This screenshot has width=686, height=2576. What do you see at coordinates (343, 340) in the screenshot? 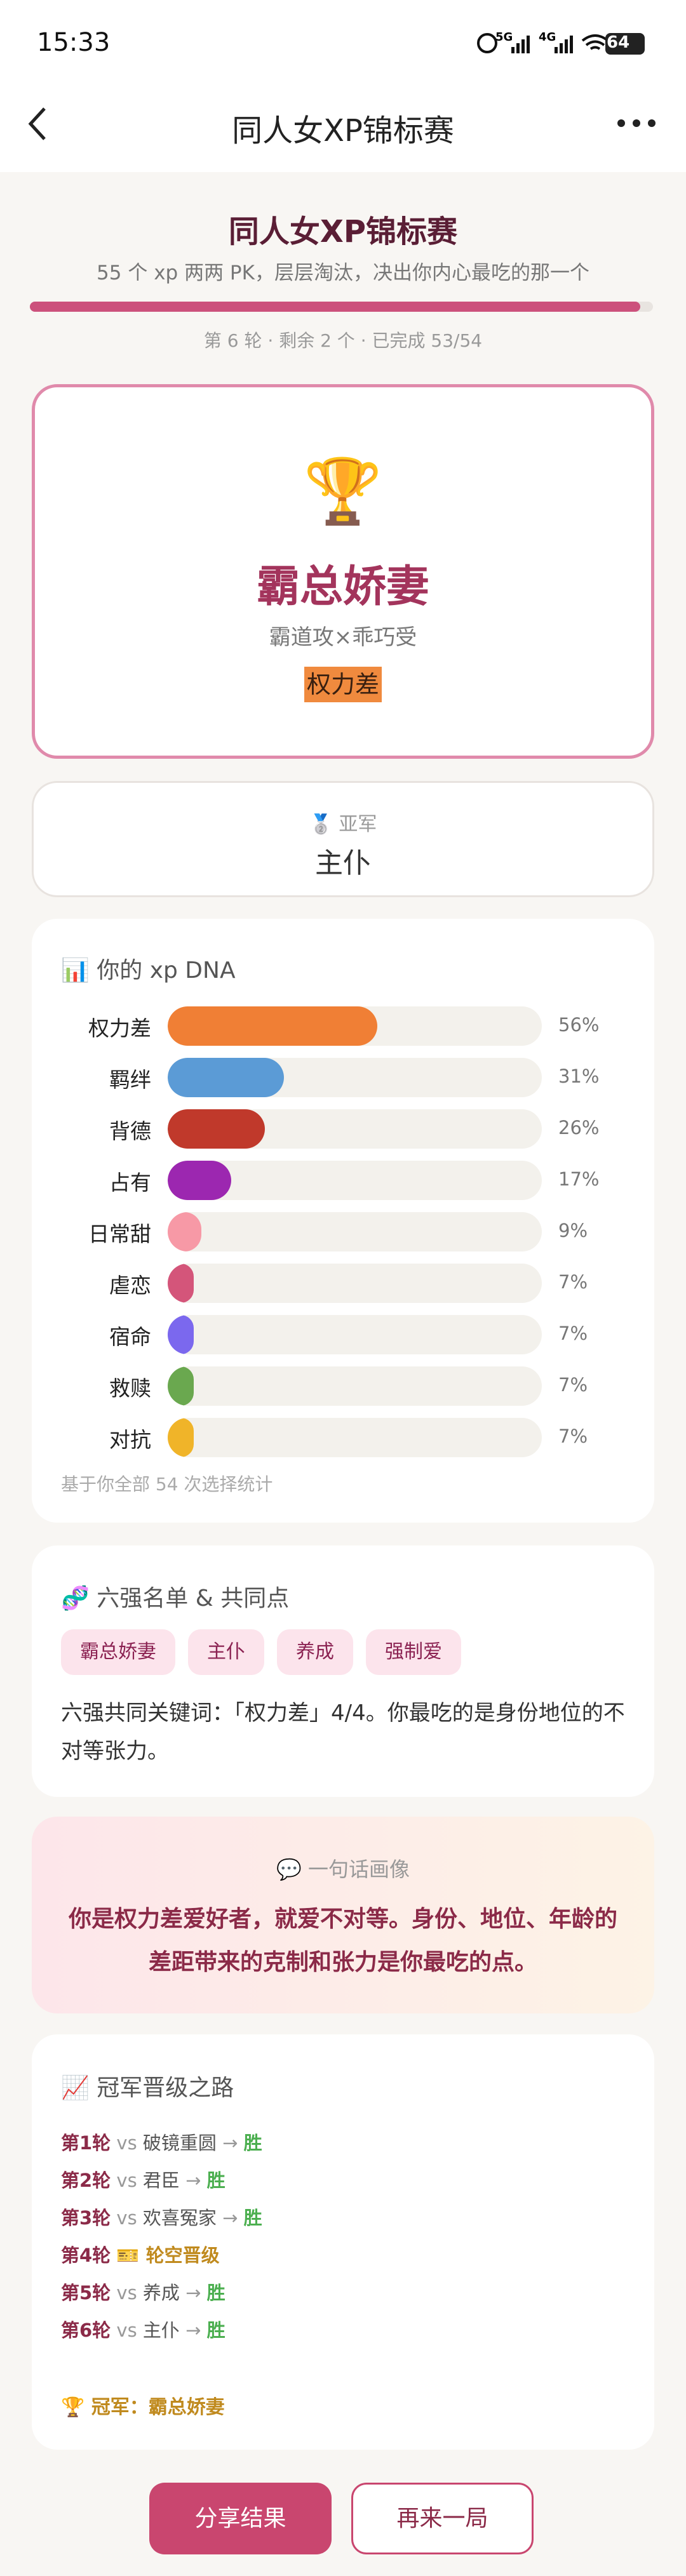
I see `header-status: 第 6 轮 · 剩余 2 个 · 已完成 53/54` at bounding box center [343, 340].